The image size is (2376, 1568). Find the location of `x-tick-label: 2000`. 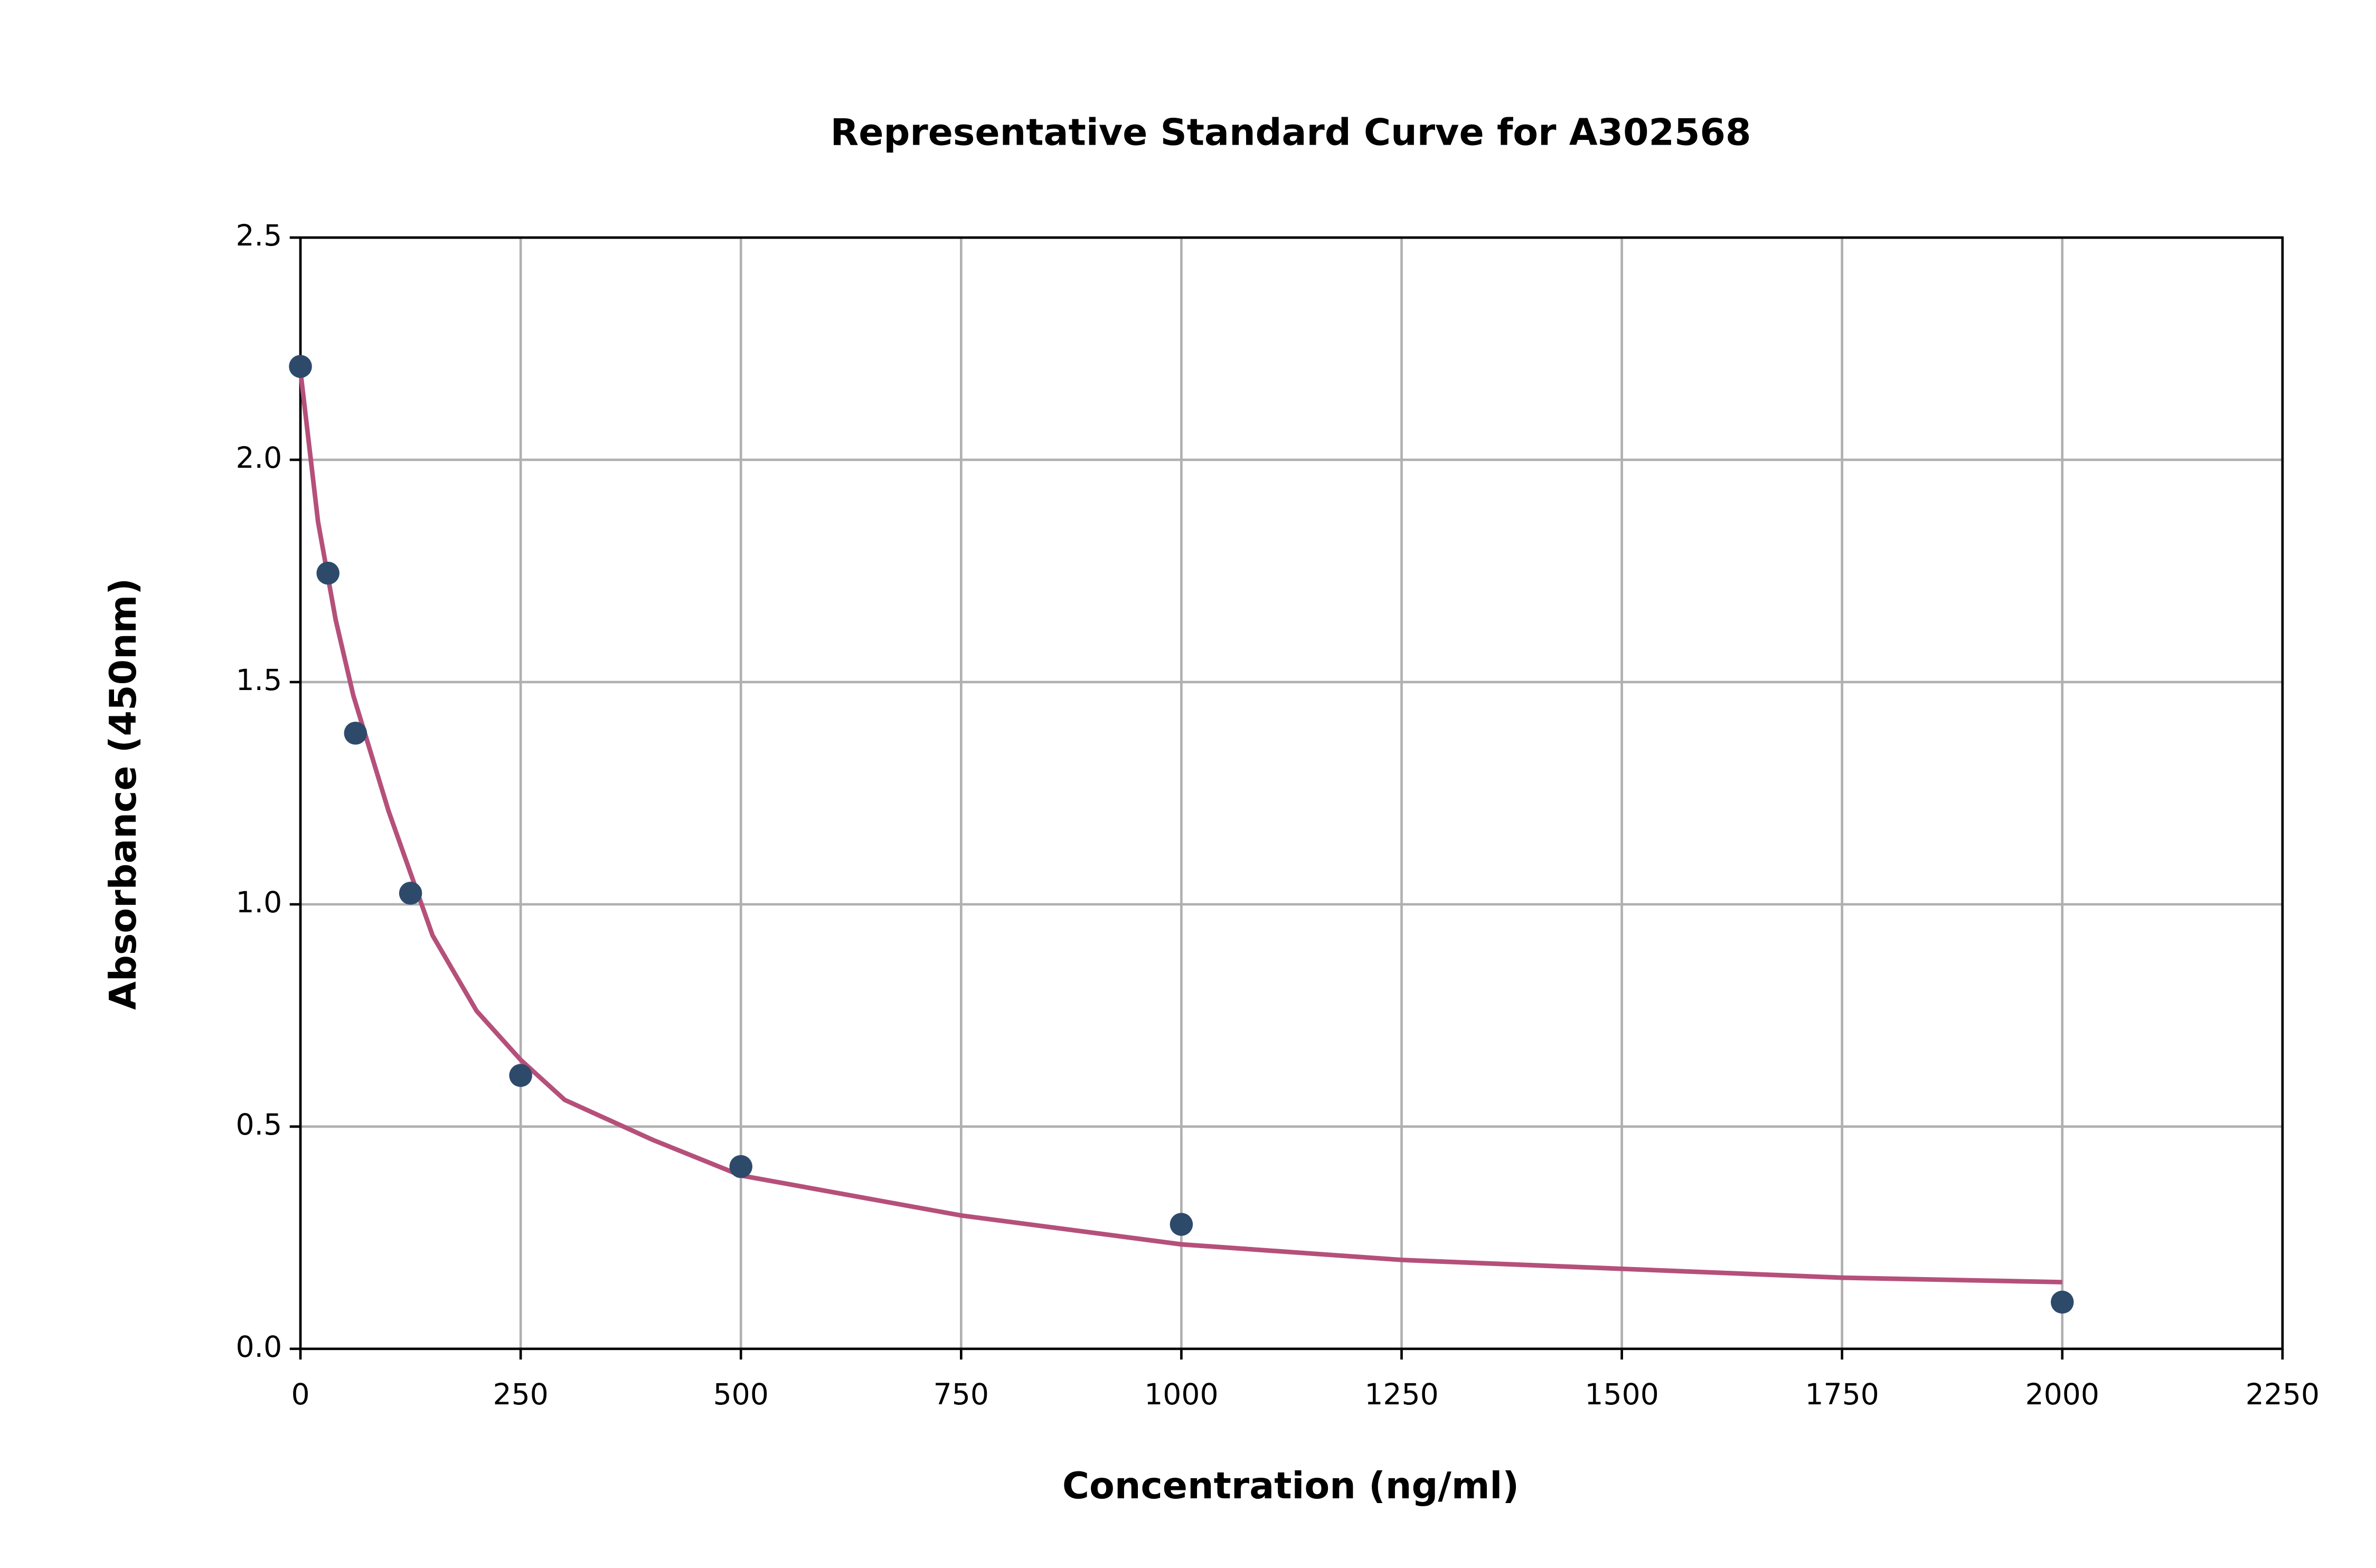

x-tick-label: 2000 is located at coordinates (2062, 1395).